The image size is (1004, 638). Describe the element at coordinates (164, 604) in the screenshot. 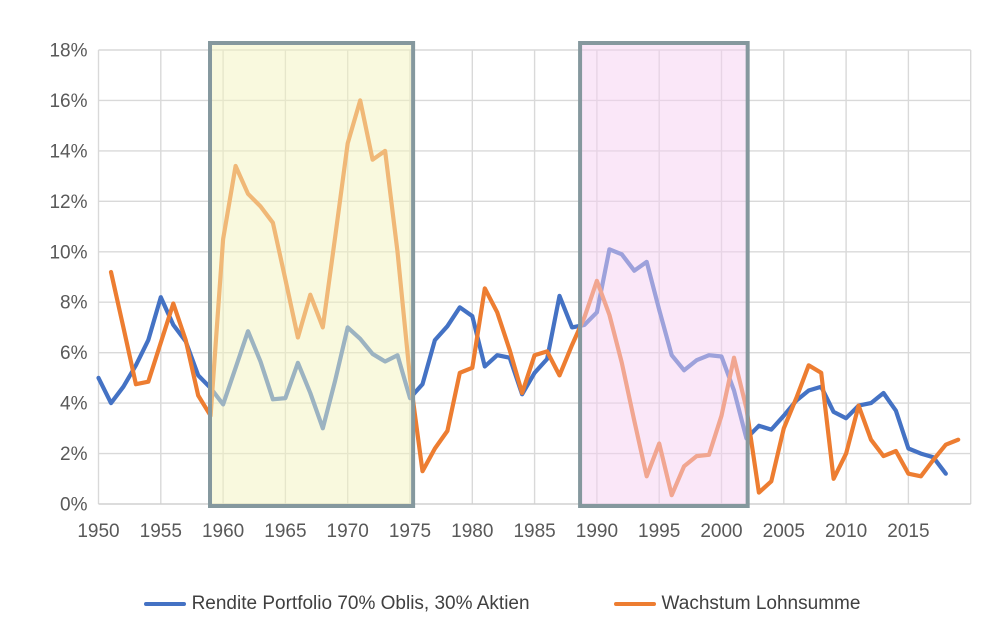

I see `portfolio-line-swatch-icon` at that location.